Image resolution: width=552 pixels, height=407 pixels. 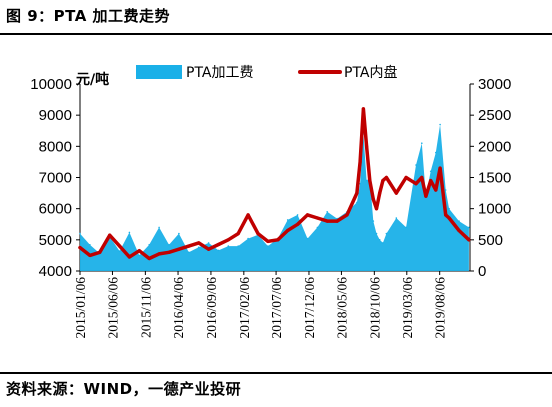 I want to click on left-tick-label: 9000, so click(x=55, y=115).